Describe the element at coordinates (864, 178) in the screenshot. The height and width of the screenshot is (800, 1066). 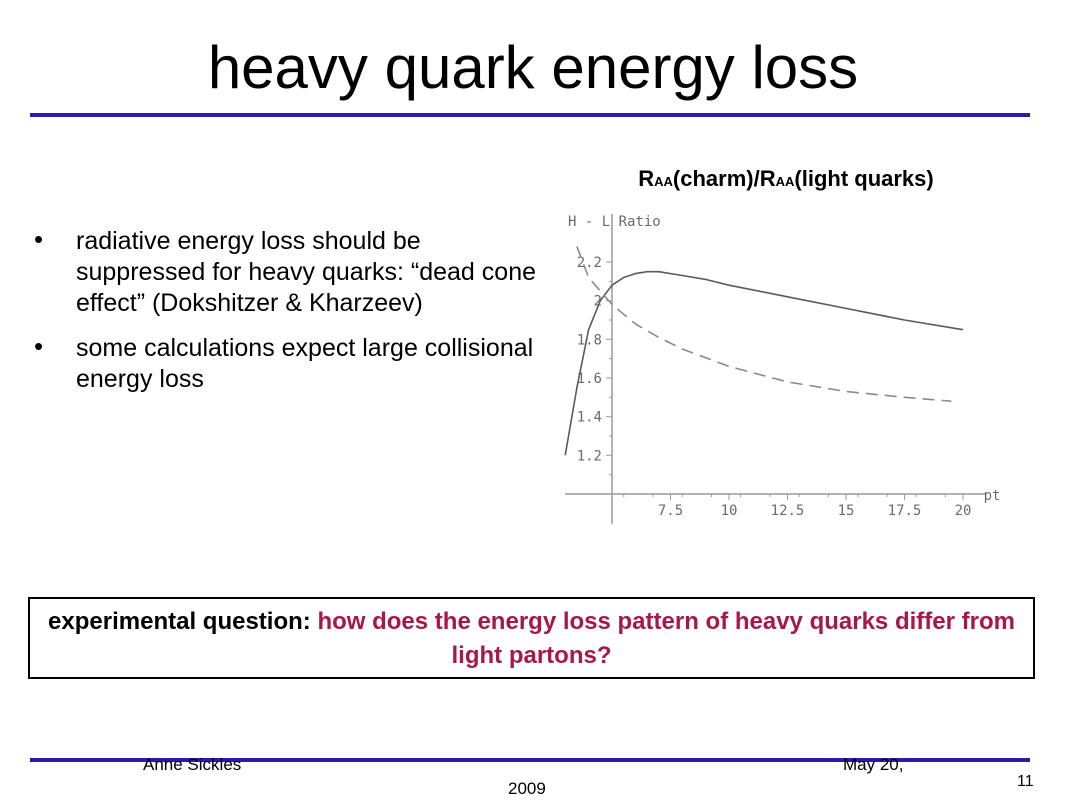
I see `chart-title-t2: (light quarks)` at that location.